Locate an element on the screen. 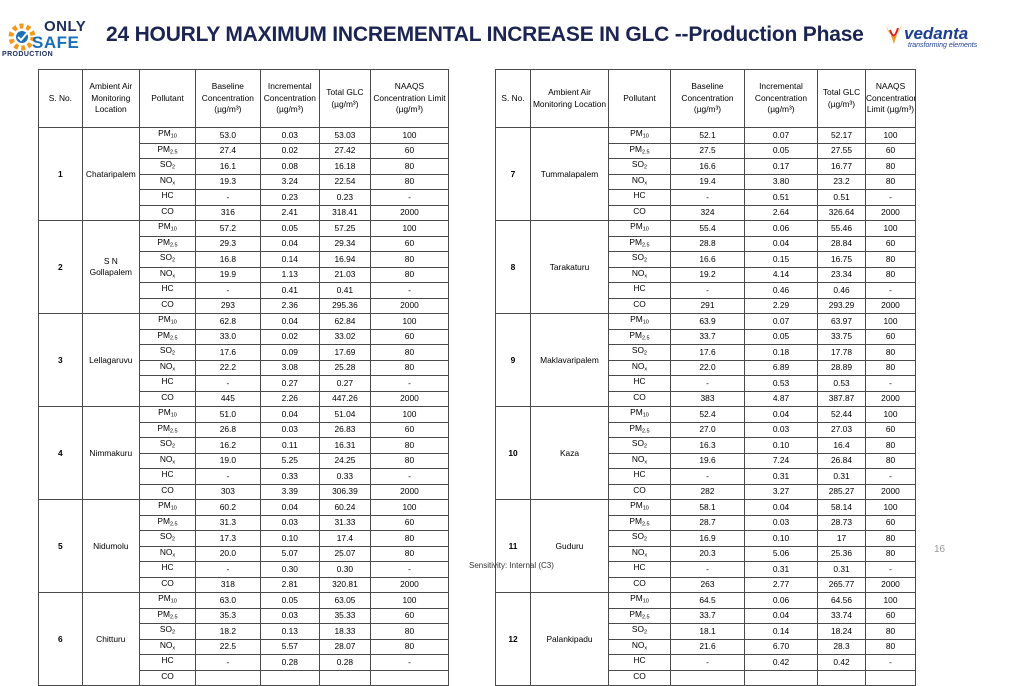 Image resolution: width=1024 pixels, height=686 pixels. sno-cell: 5 is located at coordinates (60, 546).